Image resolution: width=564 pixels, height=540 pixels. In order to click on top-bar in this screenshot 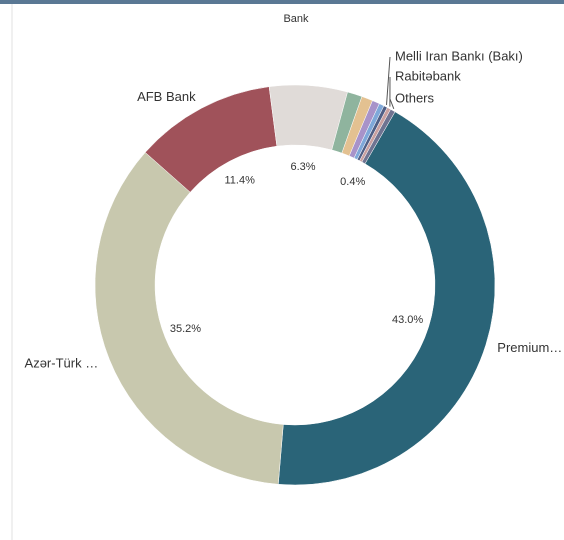, I will do `click(282, 2)`.